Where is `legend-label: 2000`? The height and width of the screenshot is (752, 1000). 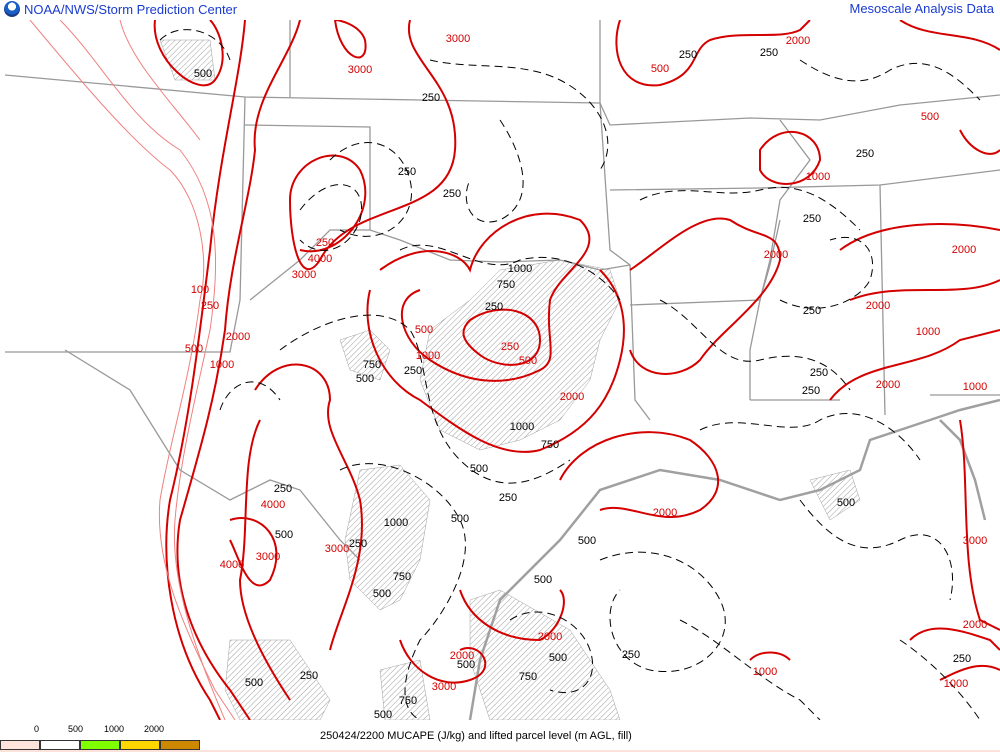 legend-label: 2000 is located at coordinates (154, 729).